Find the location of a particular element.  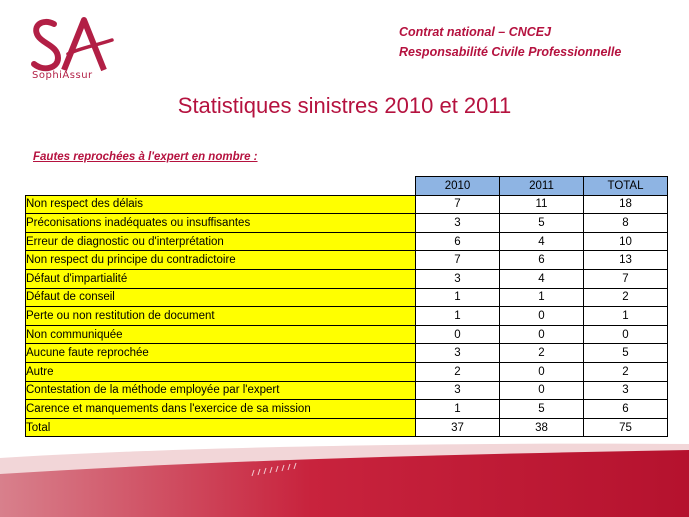

table-row: Total 37 38 75 is located at coordinates (346, 427).